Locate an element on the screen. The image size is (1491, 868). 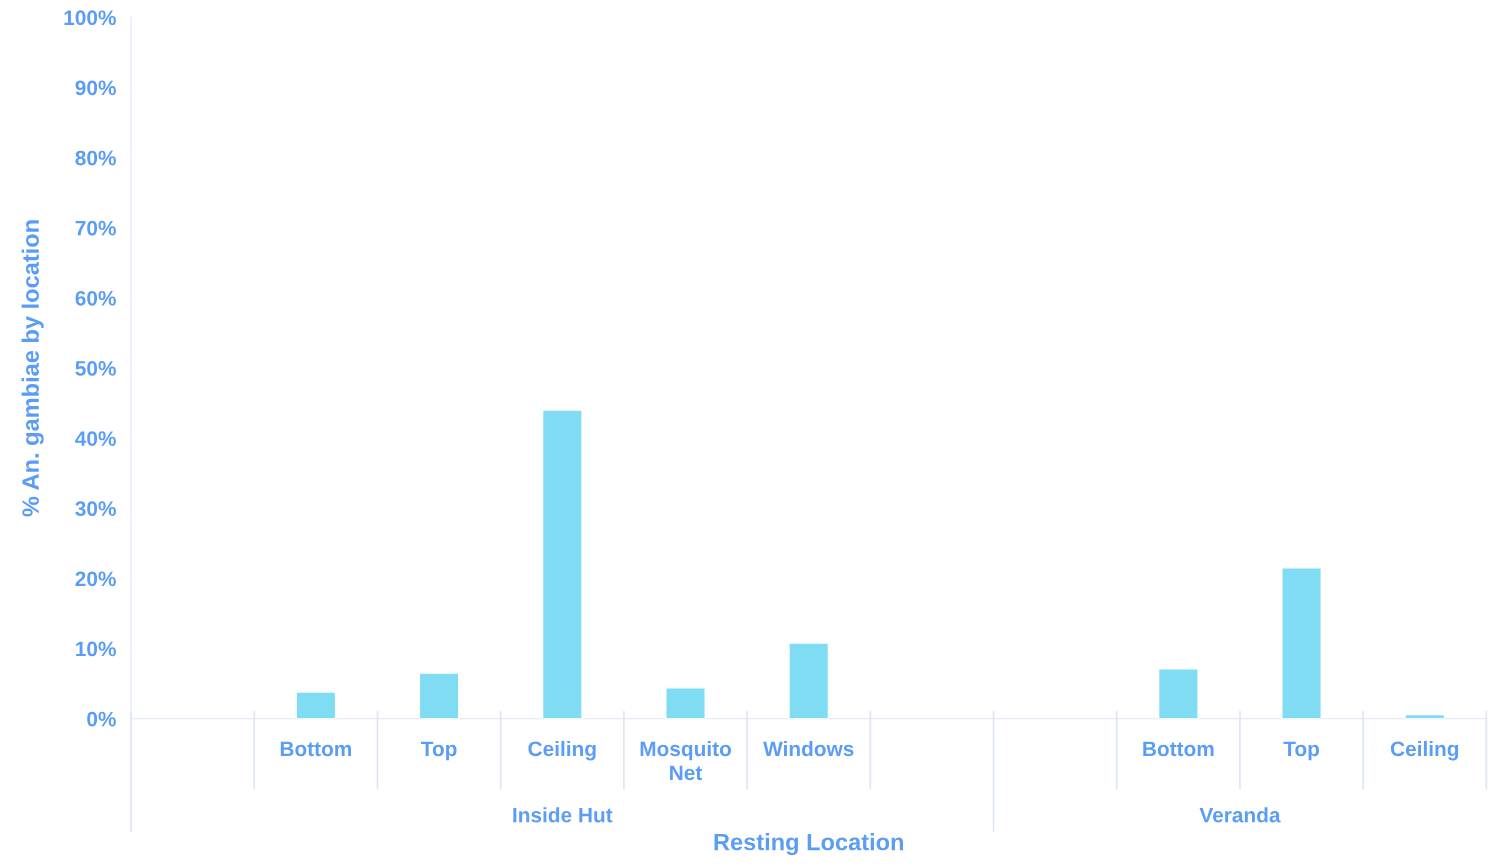
y-tick-label: 20% is located at coordinates (95, 579).